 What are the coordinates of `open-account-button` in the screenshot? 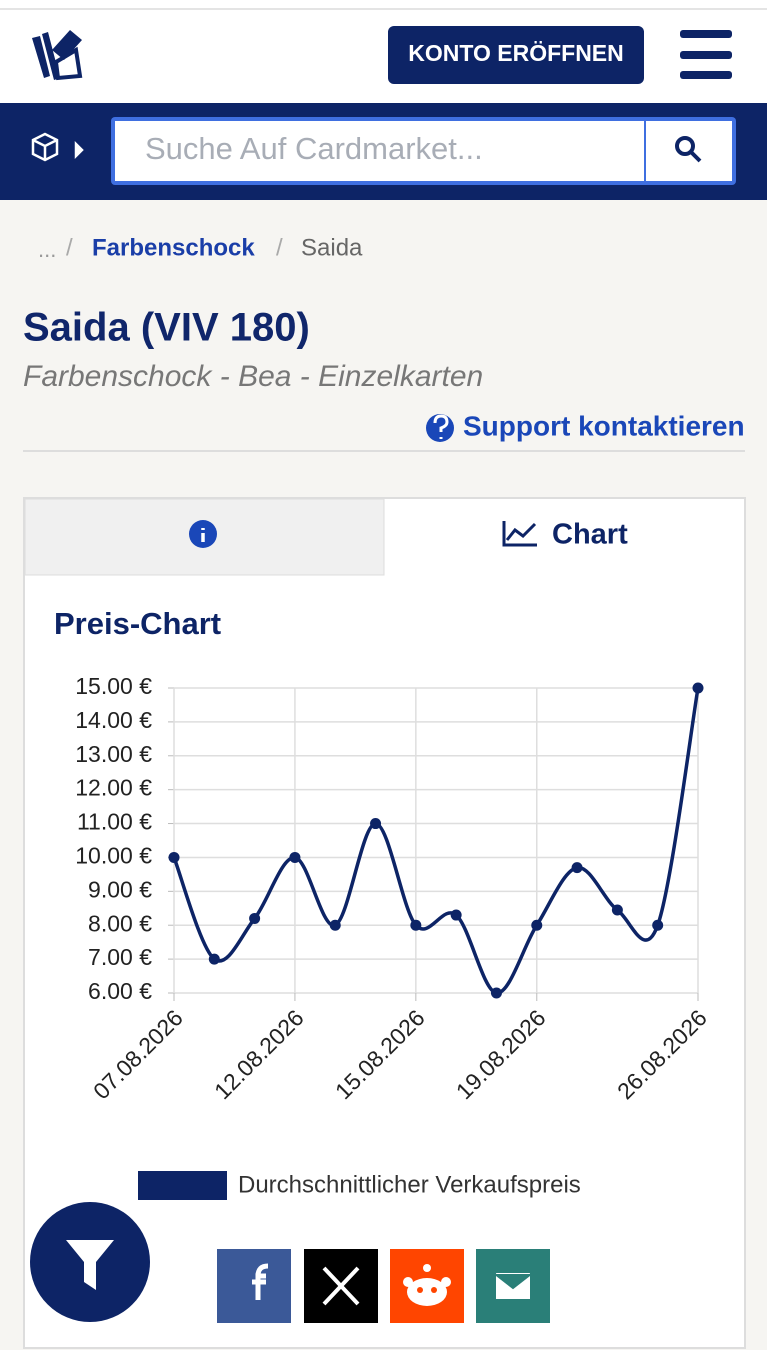 It's located at (516, 55).